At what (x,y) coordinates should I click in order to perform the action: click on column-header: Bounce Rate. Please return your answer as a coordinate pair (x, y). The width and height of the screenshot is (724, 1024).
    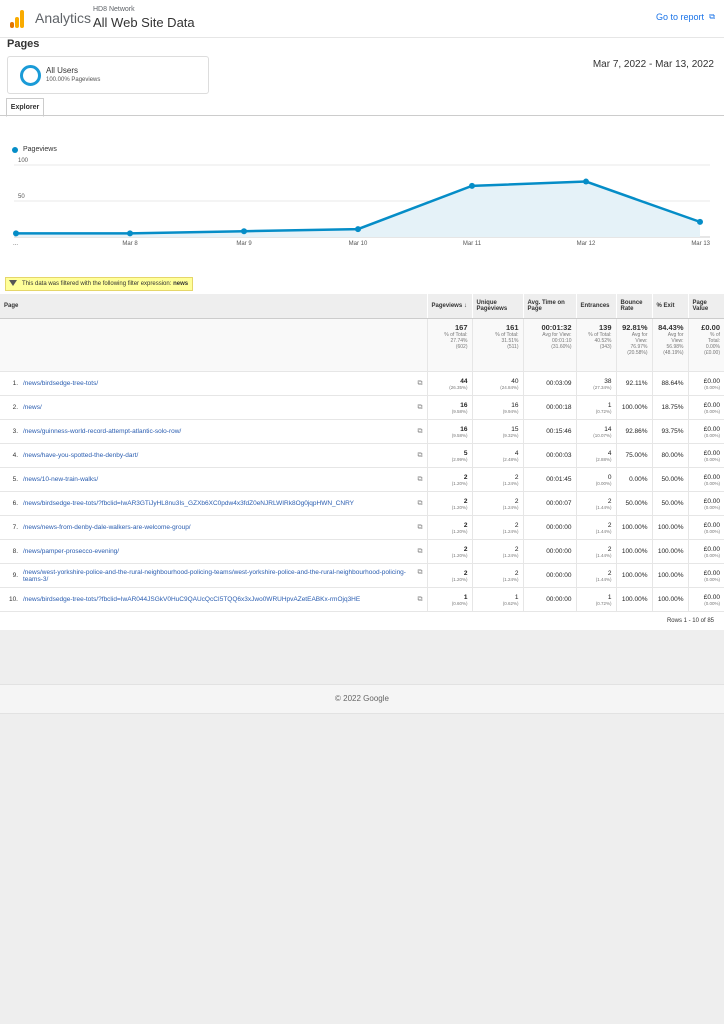
    Looking at the image, I should click on (634, 306).